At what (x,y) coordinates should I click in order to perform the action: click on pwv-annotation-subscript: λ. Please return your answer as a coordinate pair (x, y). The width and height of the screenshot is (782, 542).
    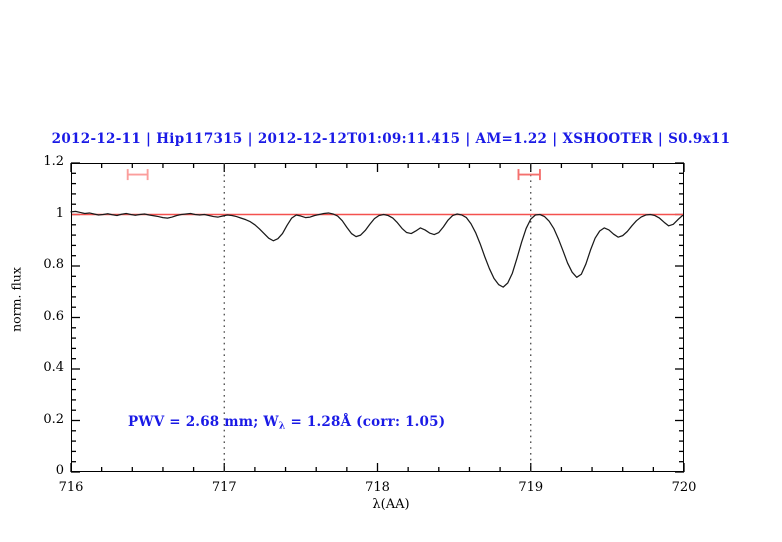
    Looking at the image, I should click on (282, 426).